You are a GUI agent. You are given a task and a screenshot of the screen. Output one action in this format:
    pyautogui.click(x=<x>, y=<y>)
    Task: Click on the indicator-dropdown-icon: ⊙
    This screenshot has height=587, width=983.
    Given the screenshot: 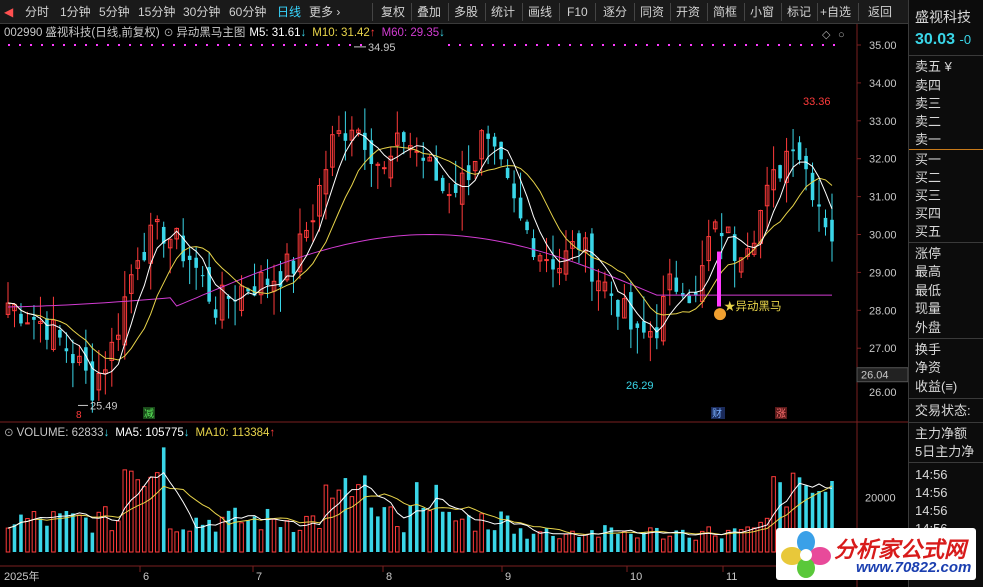 What is the action you would take?
    pyautogui.click(x=168, y=33)
    